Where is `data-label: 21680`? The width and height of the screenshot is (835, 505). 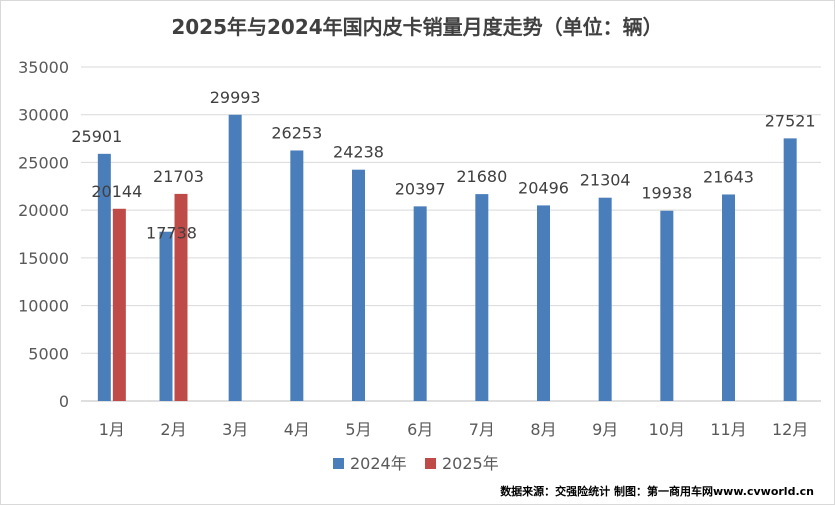 data-label: 21680 is located at coordinates (481, 176).